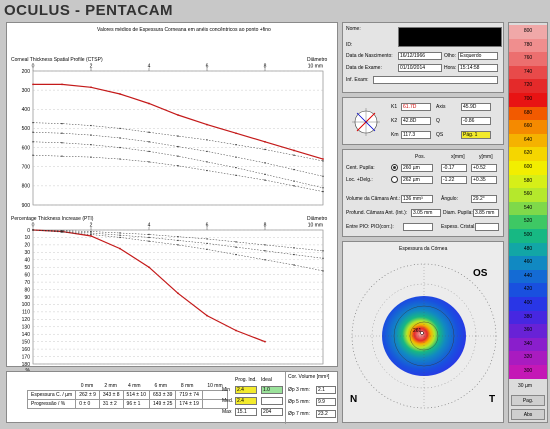  Describe the element at coordinates (441, 107) in the screenshot. I see `axis-label: Axis` at that location.